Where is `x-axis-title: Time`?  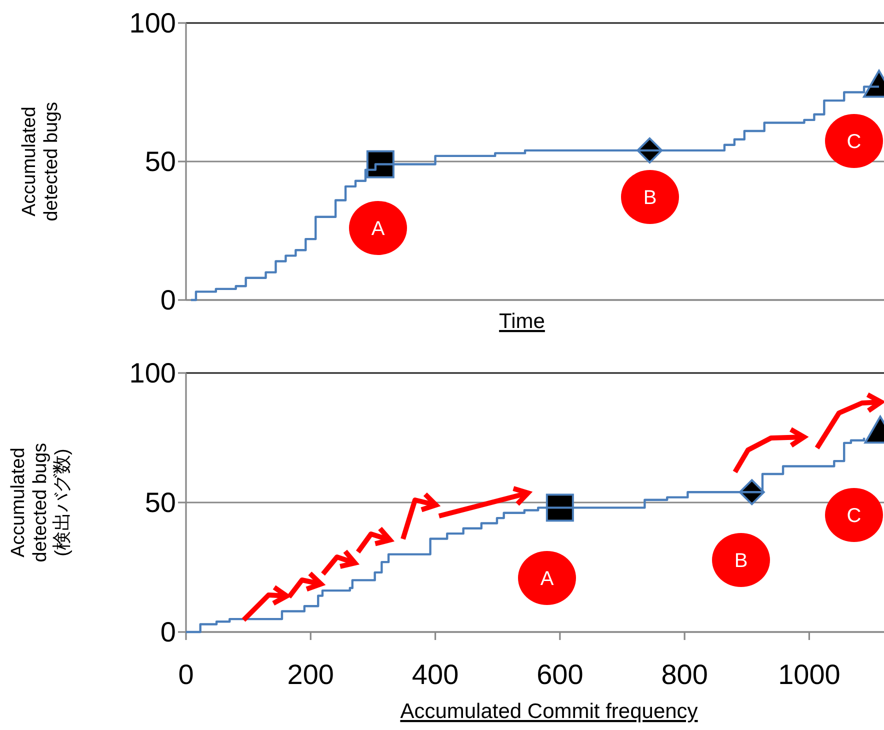
x-axis-title: Time is located at coordinates (522, 321).